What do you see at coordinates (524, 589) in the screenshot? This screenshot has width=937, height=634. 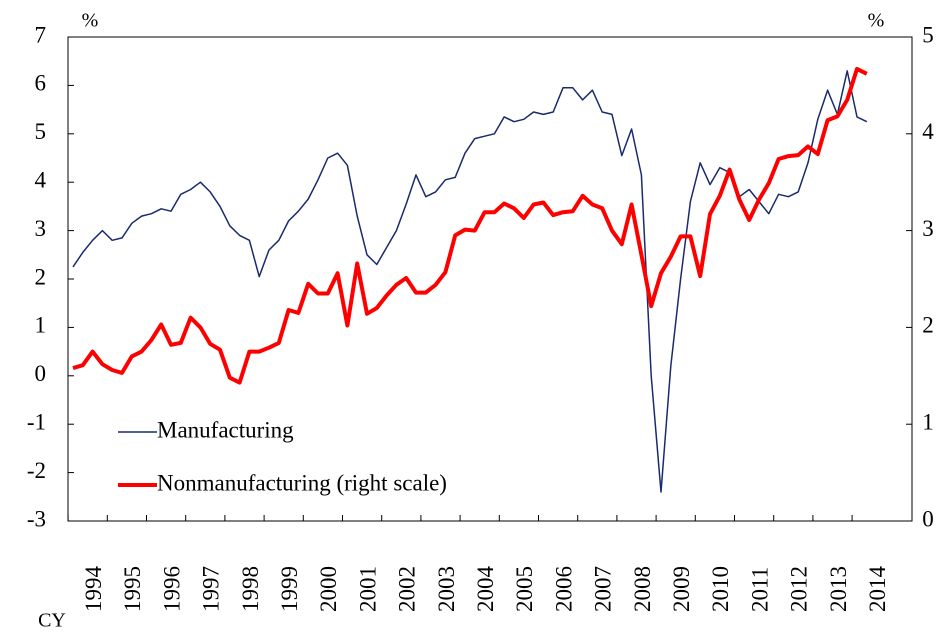 I see `x-tick-label: 2005` at bounding box center [524, 589].